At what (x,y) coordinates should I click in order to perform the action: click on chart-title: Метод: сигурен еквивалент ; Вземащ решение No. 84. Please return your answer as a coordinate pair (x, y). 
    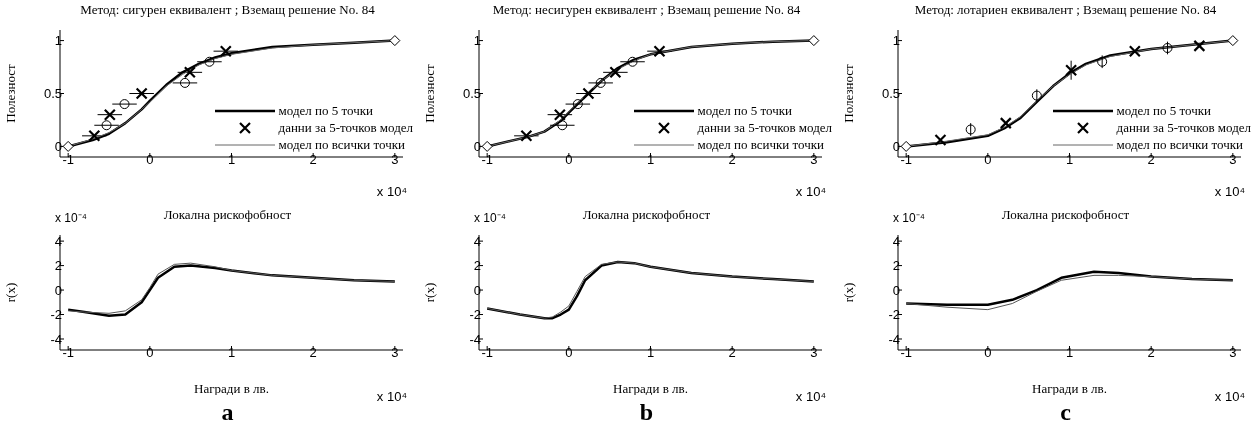
    Looking at the image, I should click on (227, 10).